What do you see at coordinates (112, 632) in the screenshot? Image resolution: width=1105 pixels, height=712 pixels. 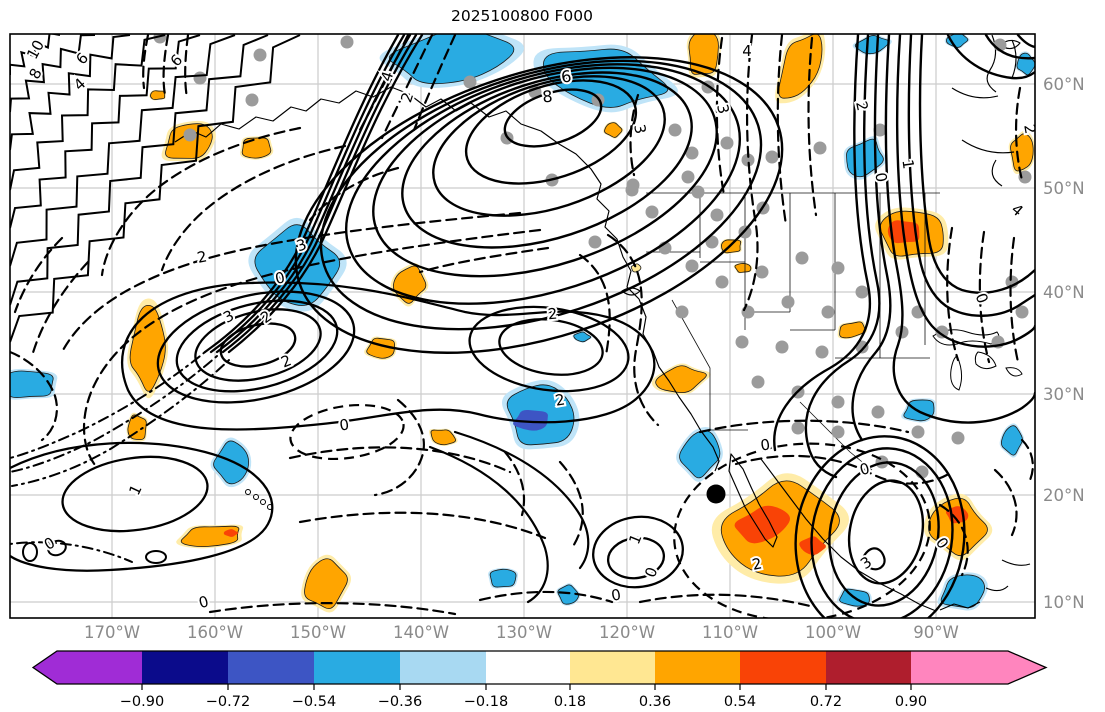 I see `lon-tick-label: 170°W` at bounding box center [112, 632].